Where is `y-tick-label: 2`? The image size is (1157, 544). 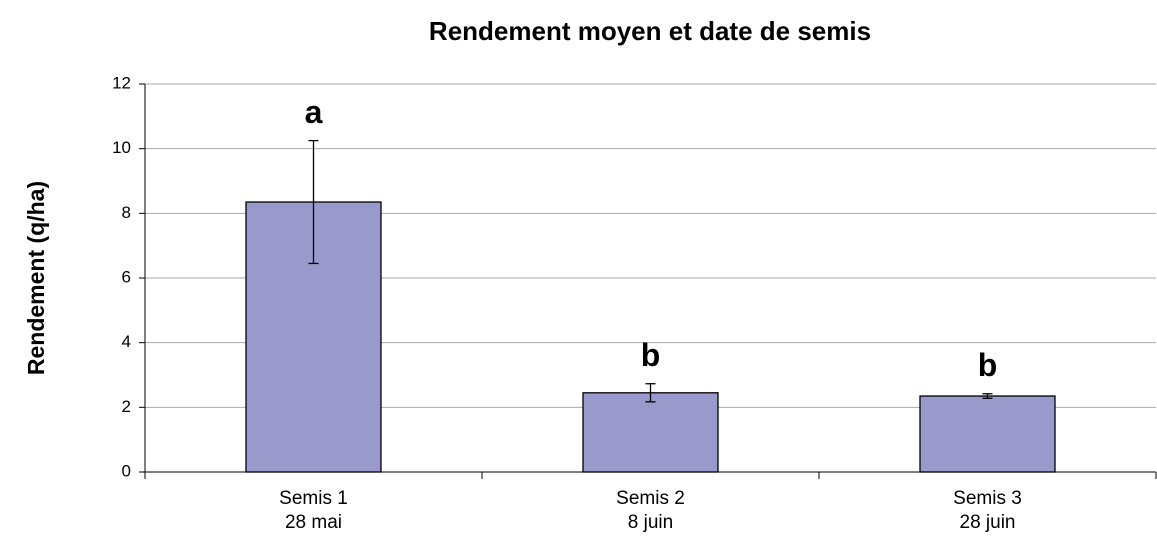
y-tick-label: 2 is located at coordinates (126, 406).